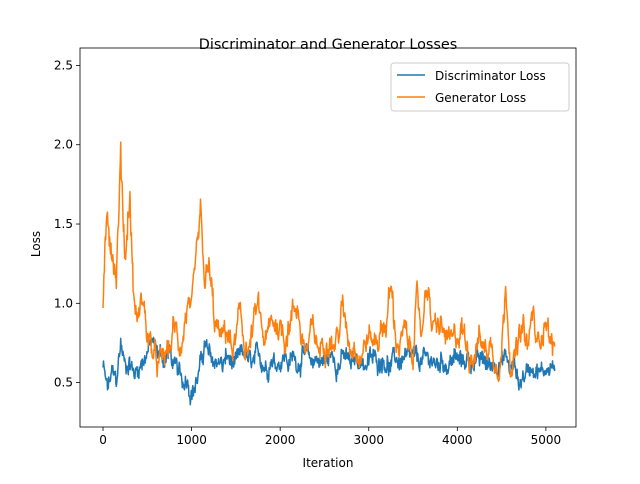 The height and width of the screenshot is (484, 640). I want to click on y-tick-label: 1.5, so click(63, 224).